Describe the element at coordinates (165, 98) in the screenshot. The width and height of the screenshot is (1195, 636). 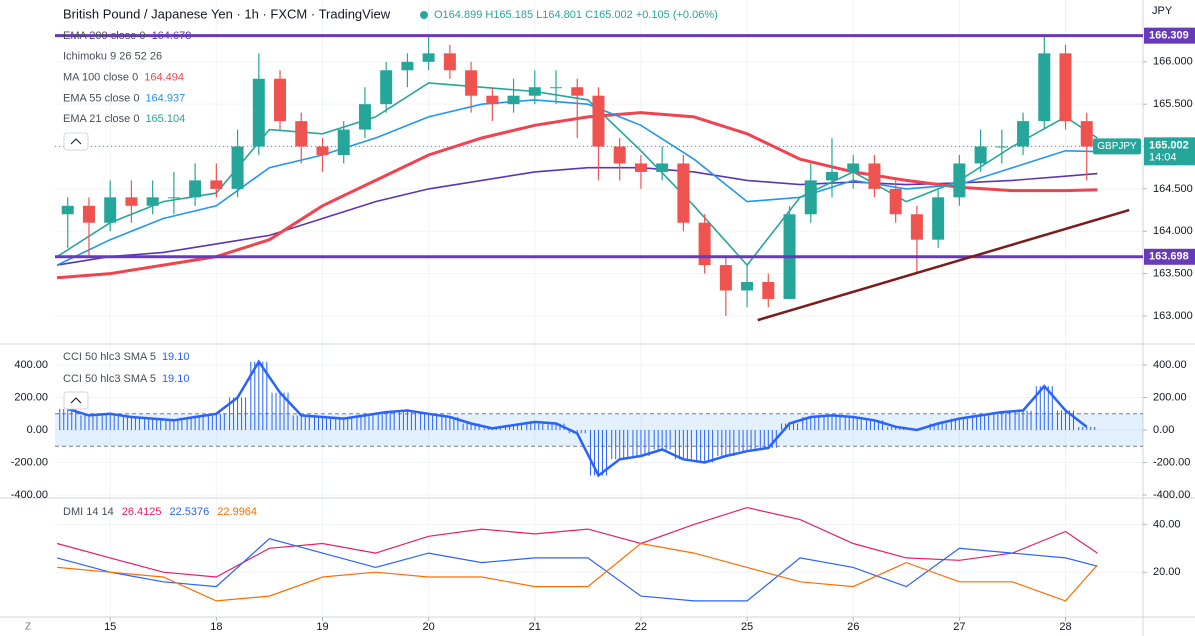
I see `legend-value: 164.937` at that location.